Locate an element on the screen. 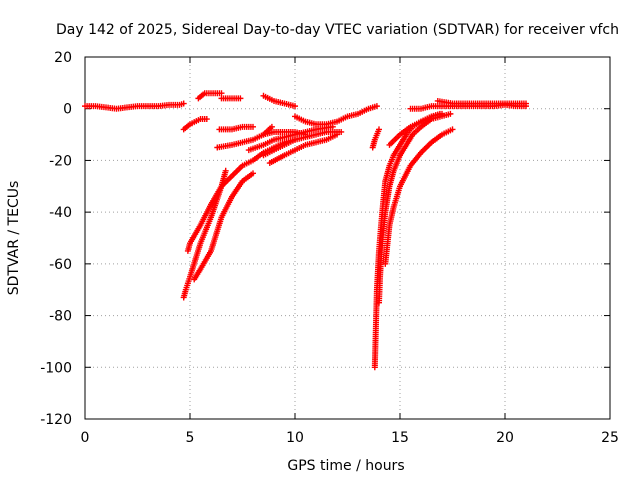 This screenshot has width=640, height=480. y-tick-label: -20 is located at coordinates (60, 161).